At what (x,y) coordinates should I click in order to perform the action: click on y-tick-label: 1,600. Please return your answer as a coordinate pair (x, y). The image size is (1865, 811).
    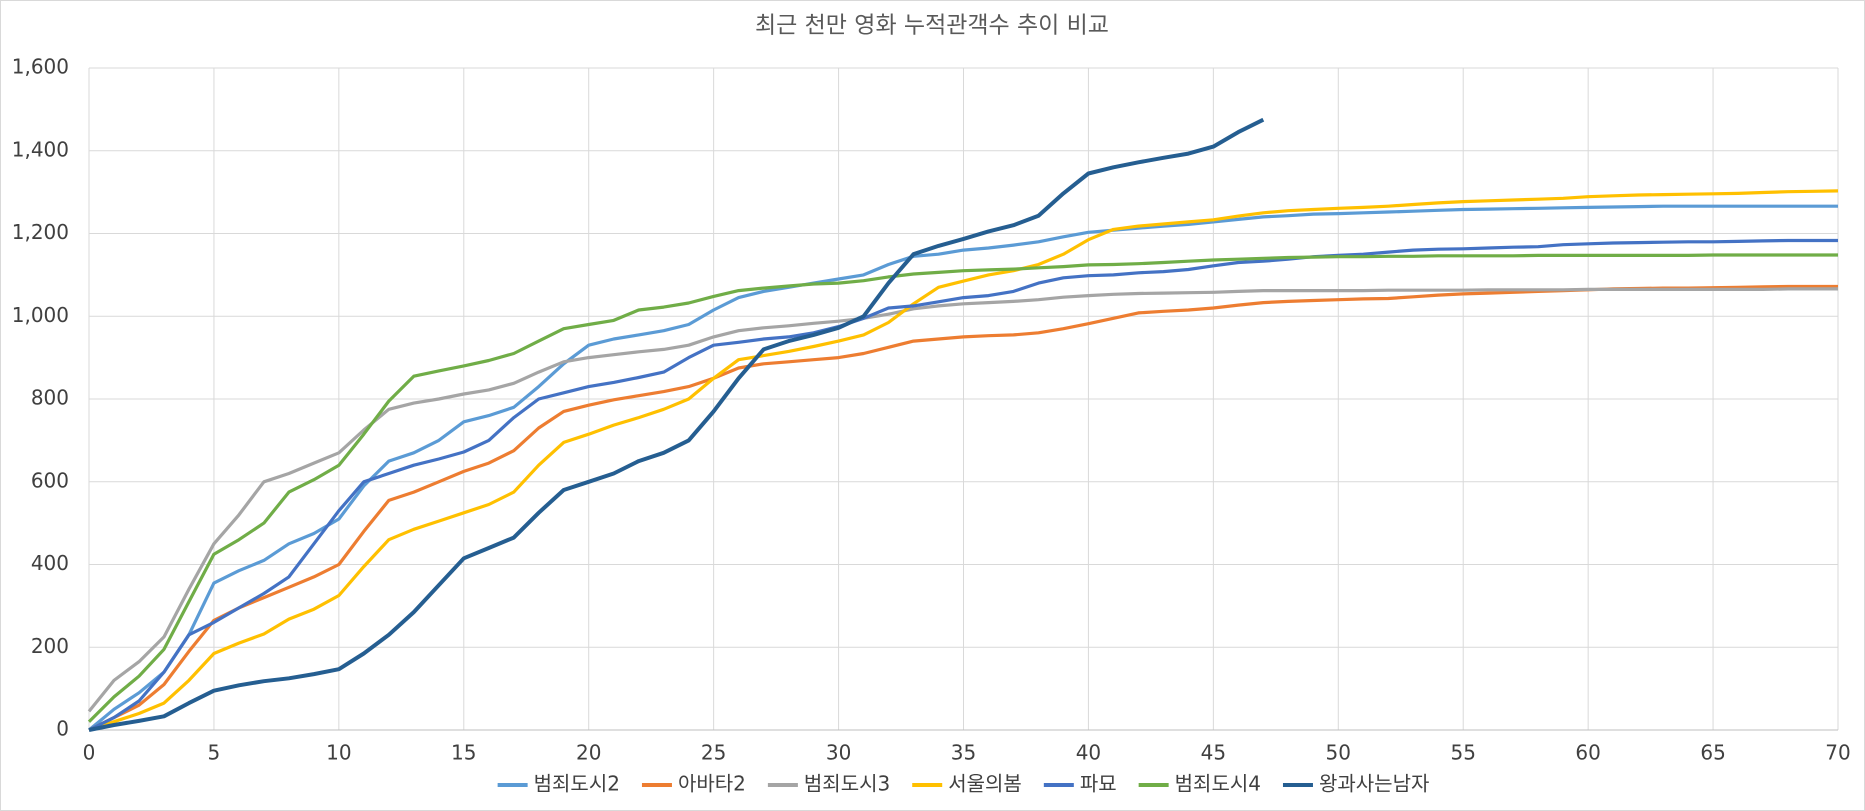
    Looking at the image, I should click on (40, 67).